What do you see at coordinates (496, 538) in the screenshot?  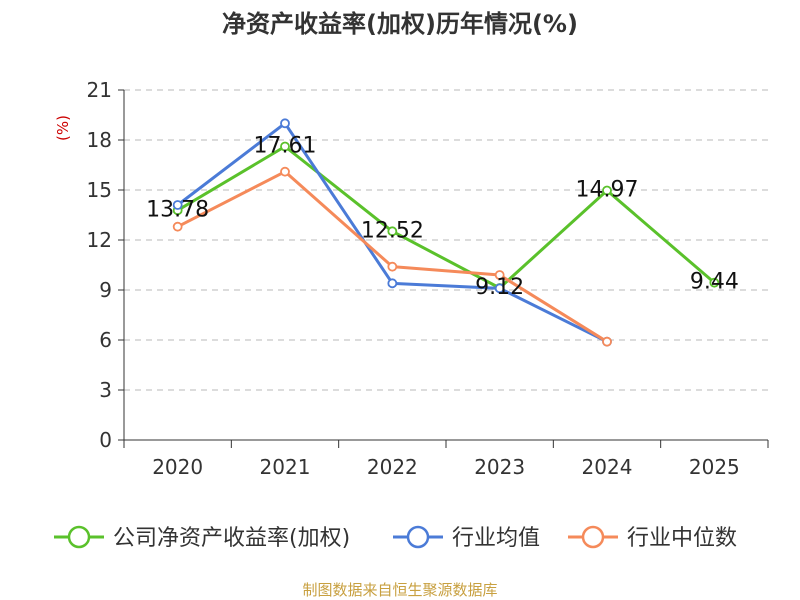 I see `legend-label-1: 行业均值` at bounding box center [496, 538].